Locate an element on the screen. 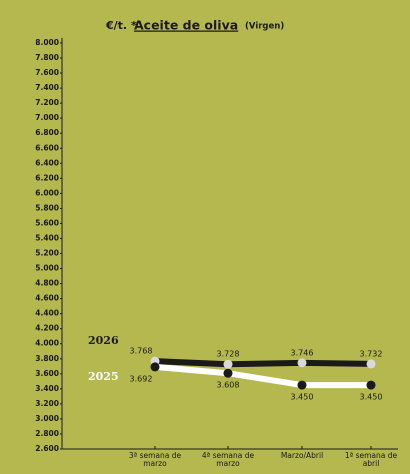 The width and height of the screenshot is (410, 474). y-tick-label: 6.400 is located at coordinates (47, 162).